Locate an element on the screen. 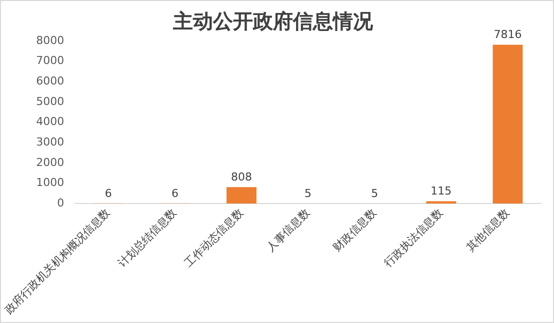 This screenshot has width=554, height=323. data-label: 7816 is located at coordinates (508, 35).